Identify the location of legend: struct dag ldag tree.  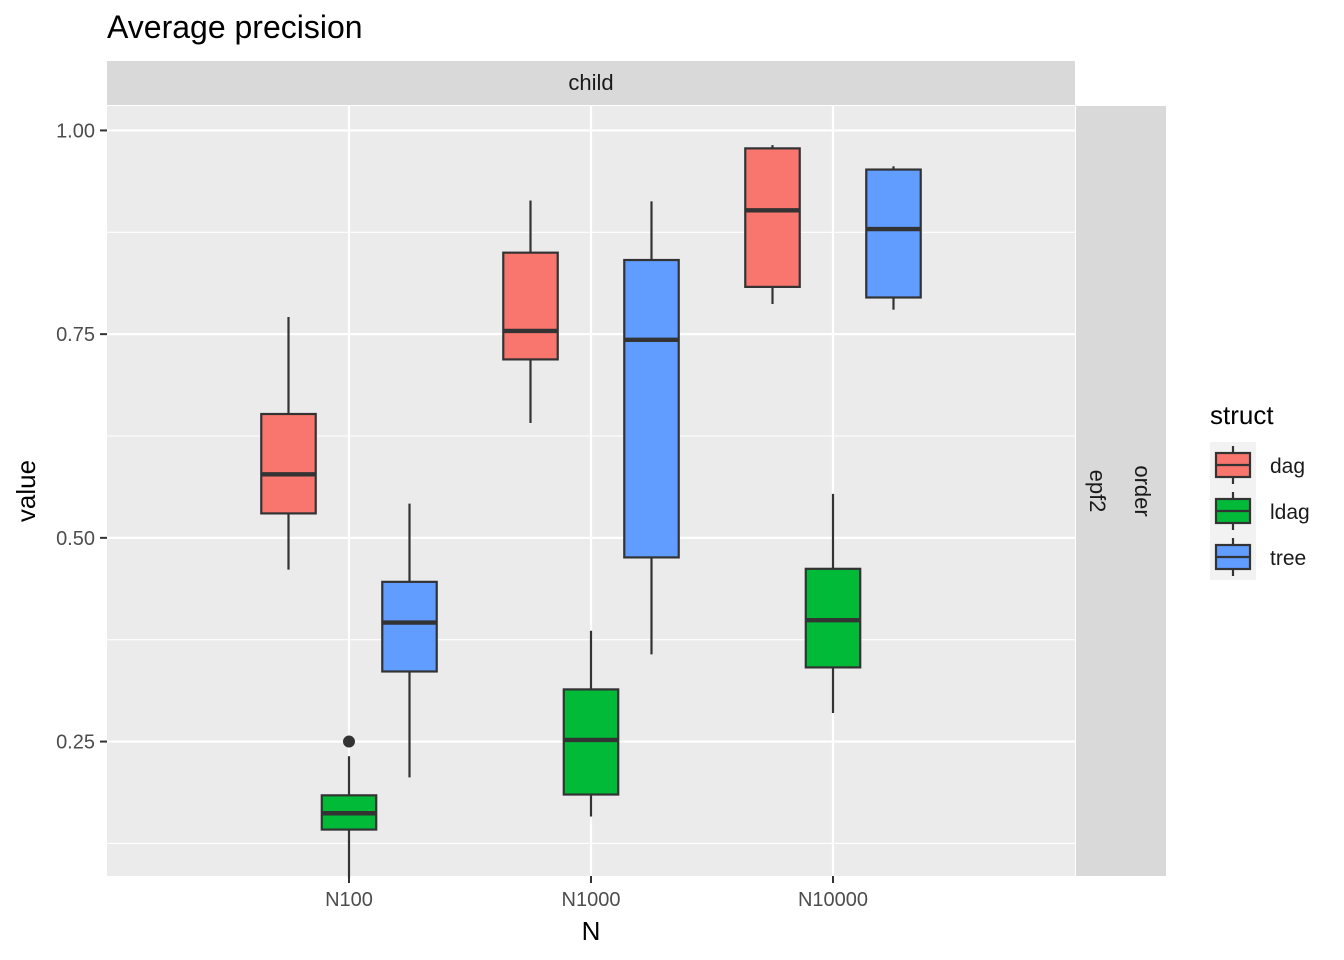
(1260, 490).